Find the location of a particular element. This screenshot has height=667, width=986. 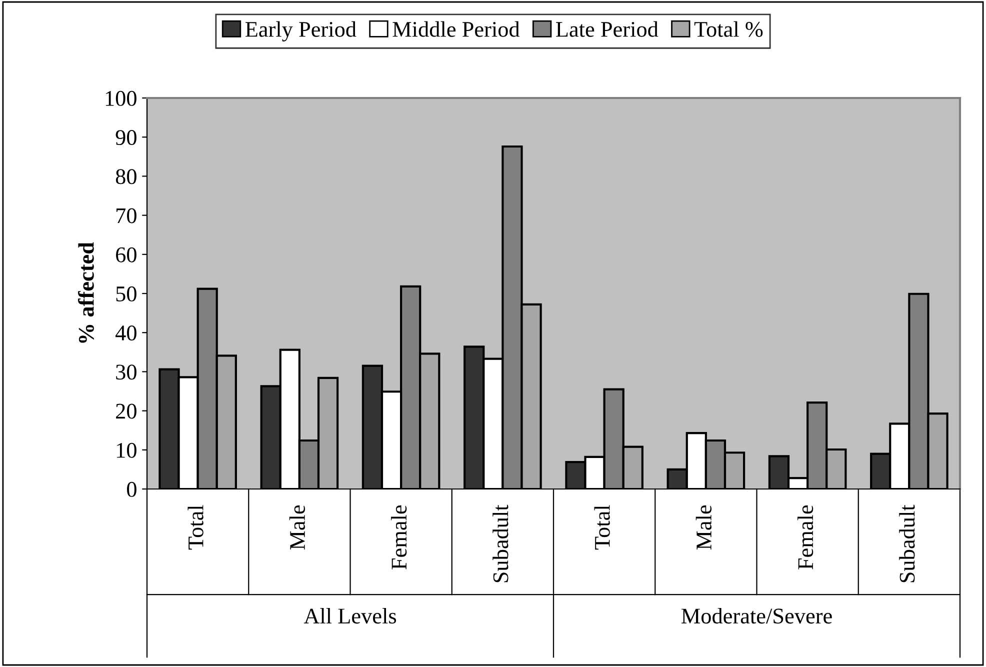

y-tick-label: 20 is located at coordinates (126, 411).